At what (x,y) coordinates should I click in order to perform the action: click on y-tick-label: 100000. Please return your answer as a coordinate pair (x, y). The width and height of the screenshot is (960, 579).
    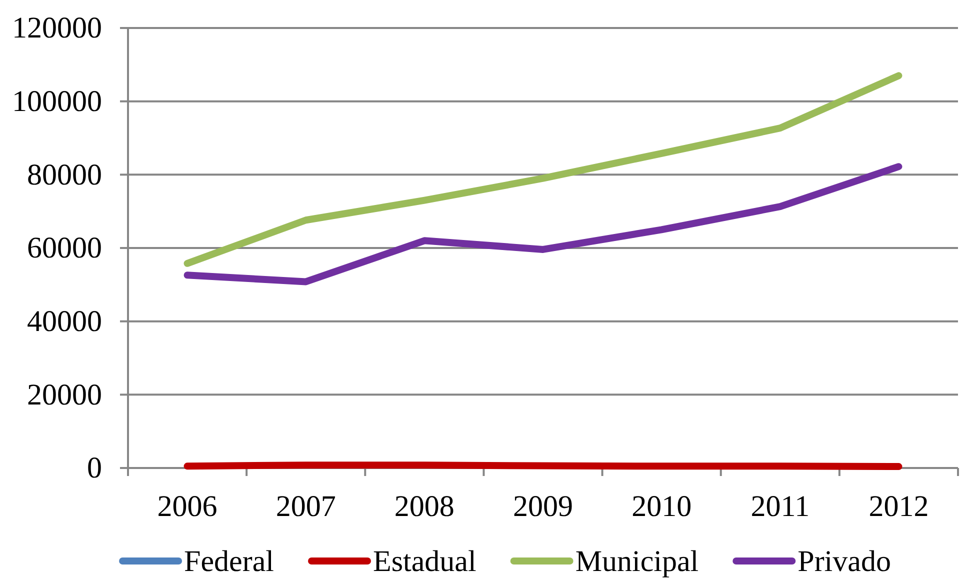
    Looking at the image, I should click on (57, 101).